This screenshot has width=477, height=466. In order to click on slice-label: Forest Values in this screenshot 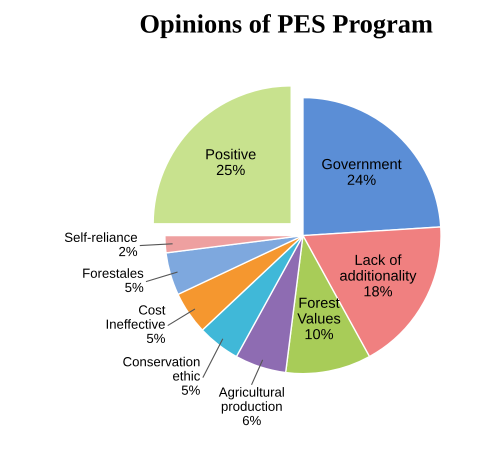, I will do `click(318, 311)`.